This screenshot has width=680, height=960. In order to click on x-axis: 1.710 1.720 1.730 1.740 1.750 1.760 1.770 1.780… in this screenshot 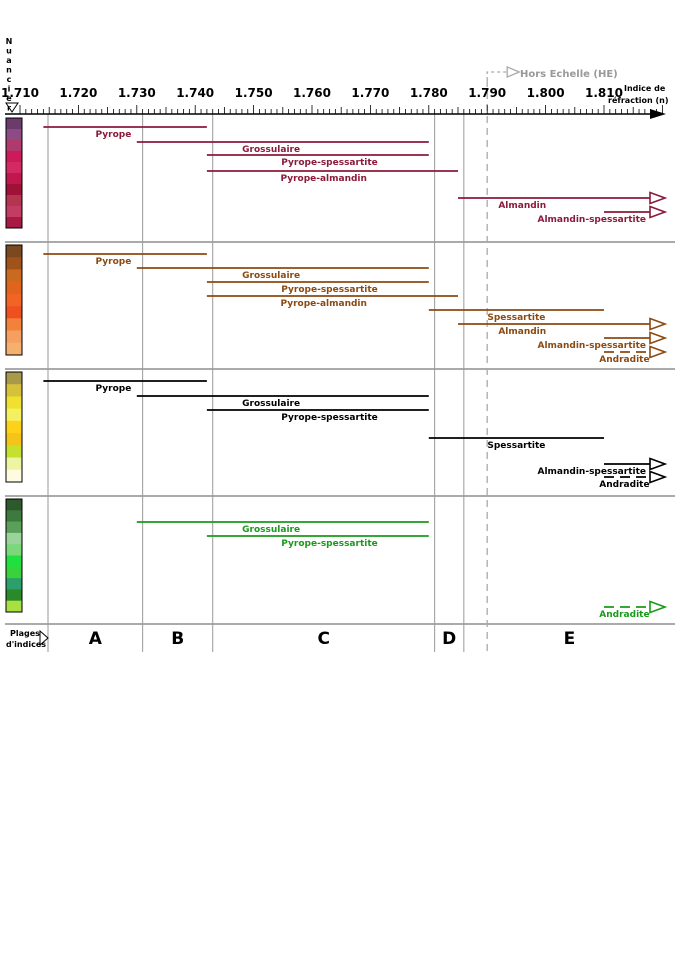, I will do `click(333, 102)`.